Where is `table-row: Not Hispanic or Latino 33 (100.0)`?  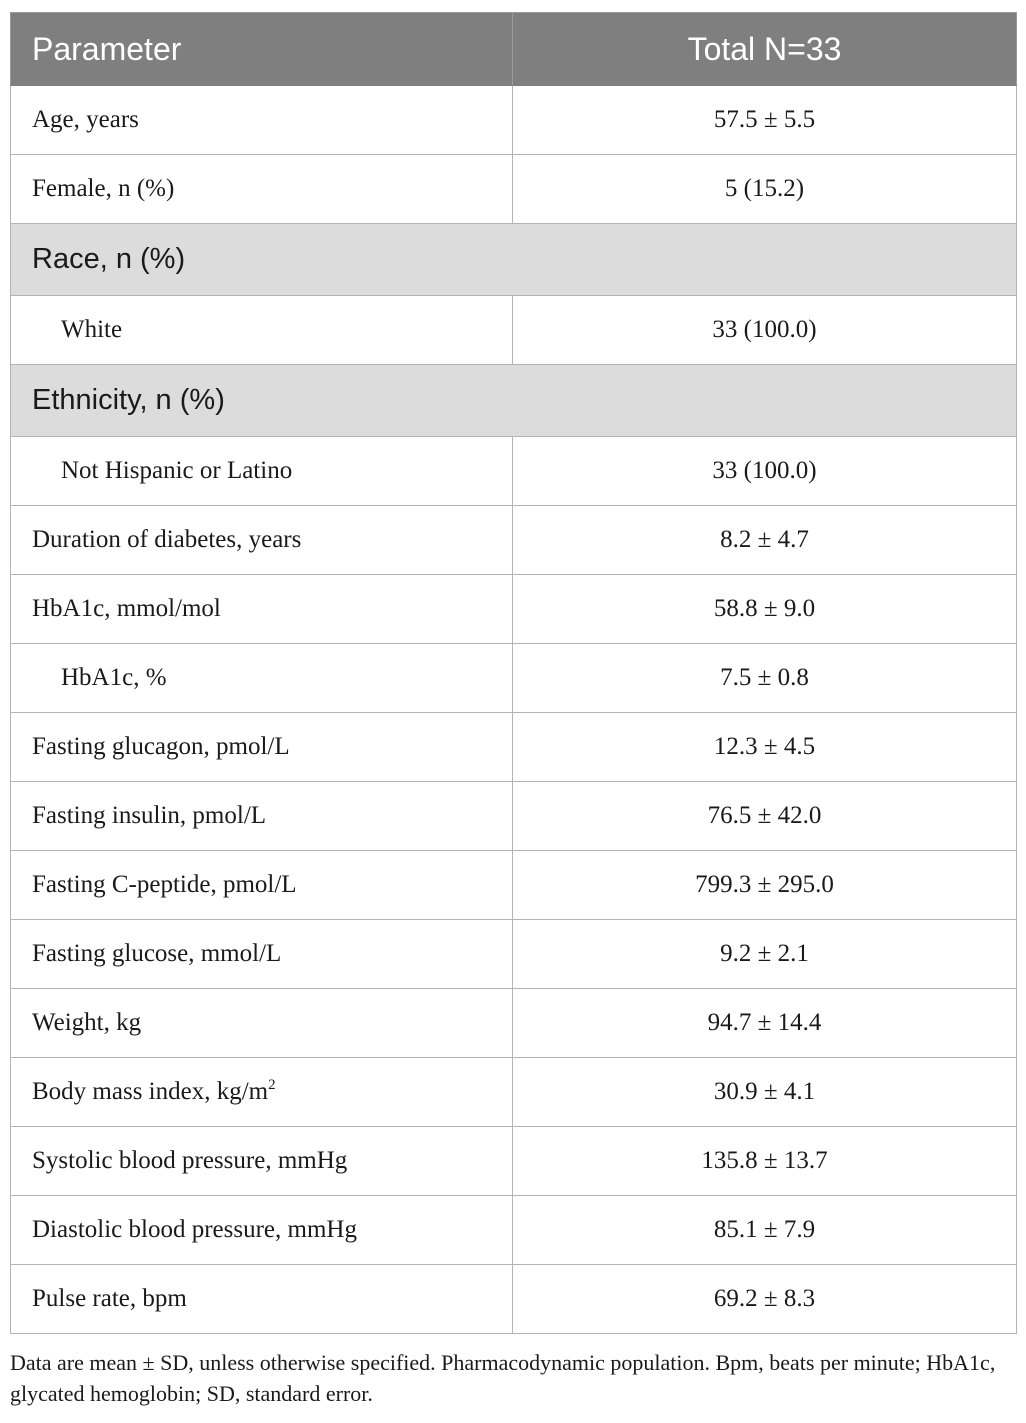 table-row: Not Hispanic or Latino 33 (100.0) is located at coordinates (513, 471).